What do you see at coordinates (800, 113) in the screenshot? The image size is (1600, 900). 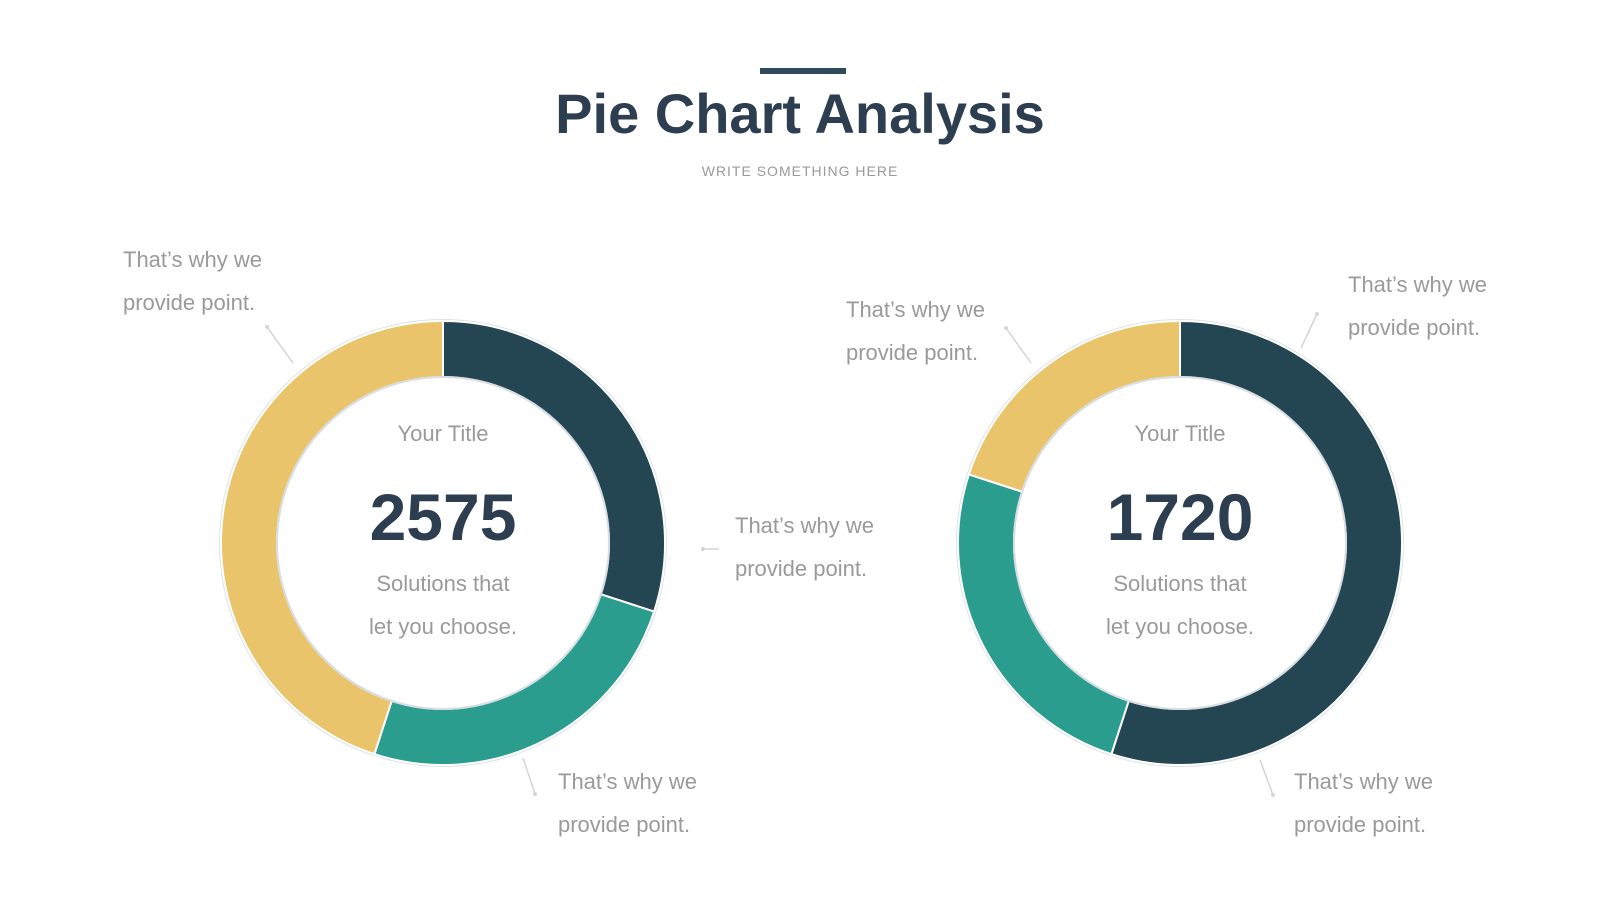 I see `page-title: Pie Chart Analysis` at bounding box center [800, 113].